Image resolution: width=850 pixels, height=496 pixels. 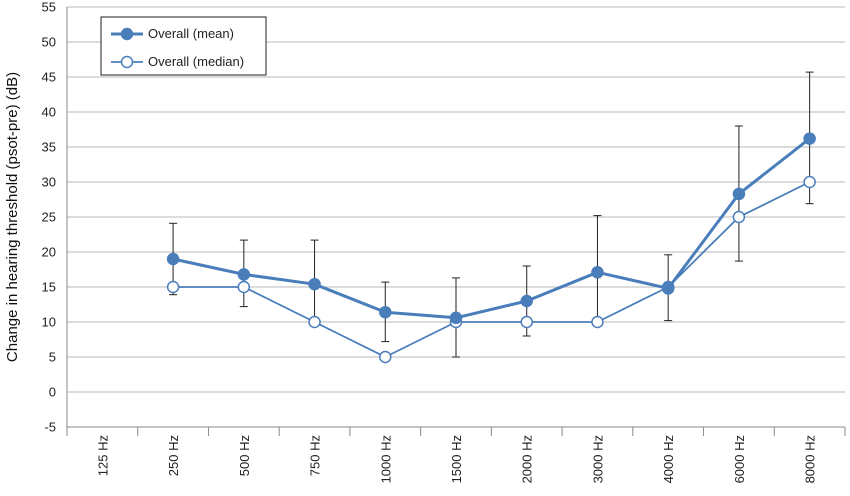 I want to click on legend-median-marker, so click(x=127, y=62).